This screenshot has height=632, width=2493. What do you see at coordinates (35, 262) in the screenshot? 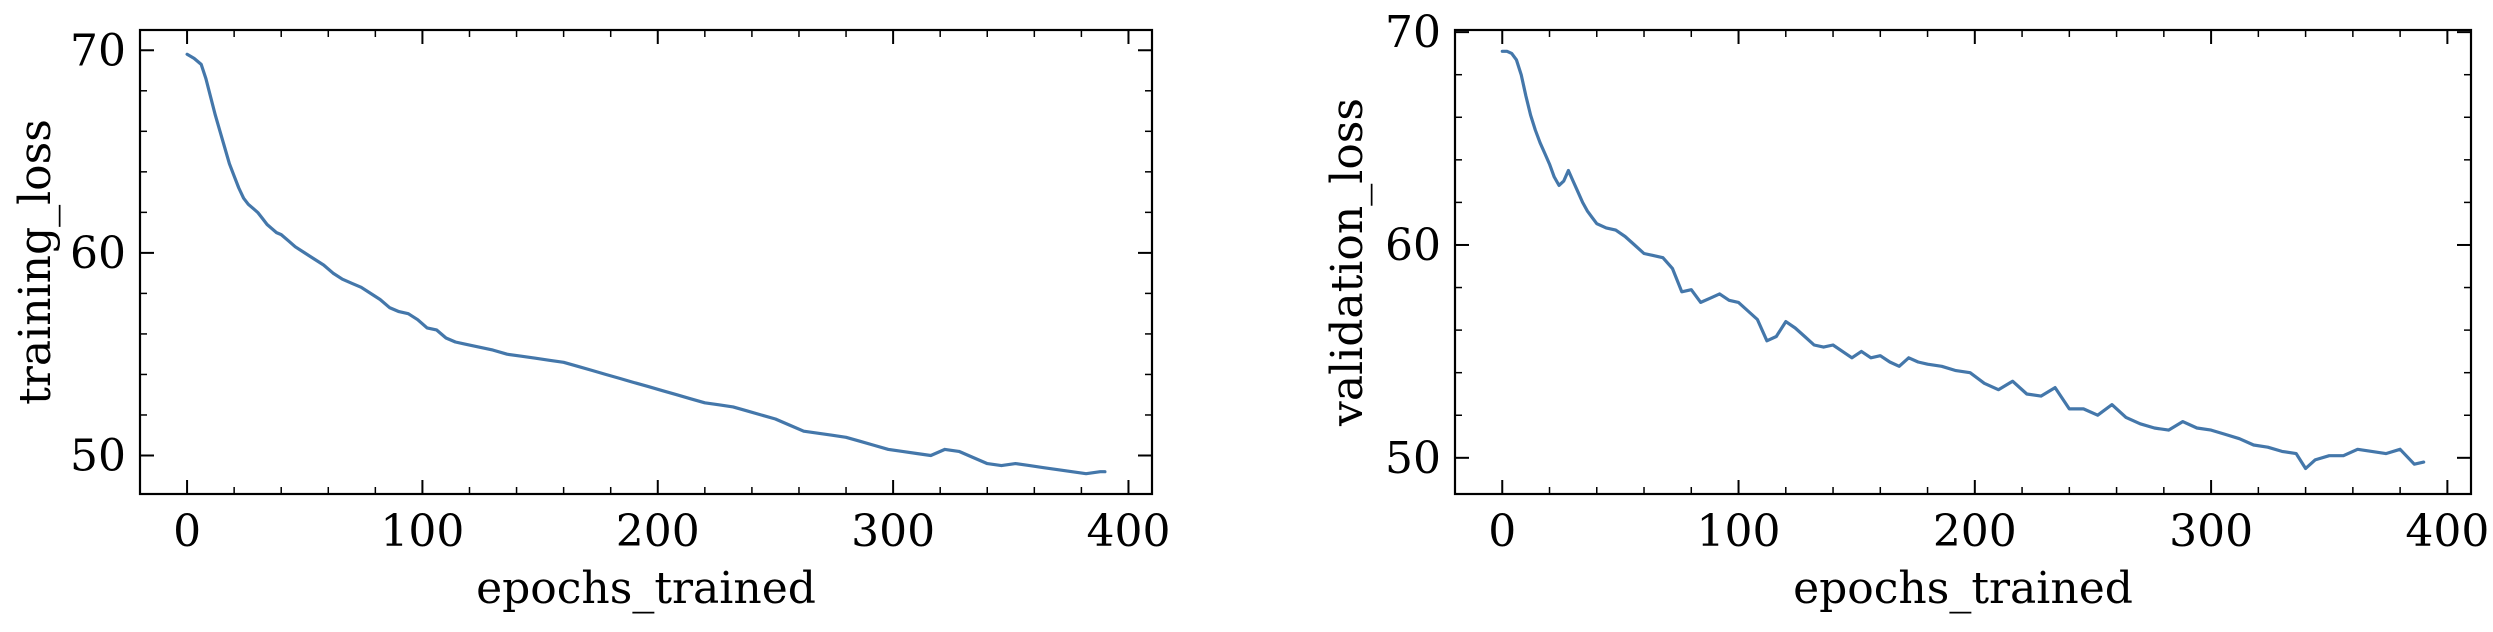
I see `y-axis-label: training_loss` at bounding box center [35, 262].